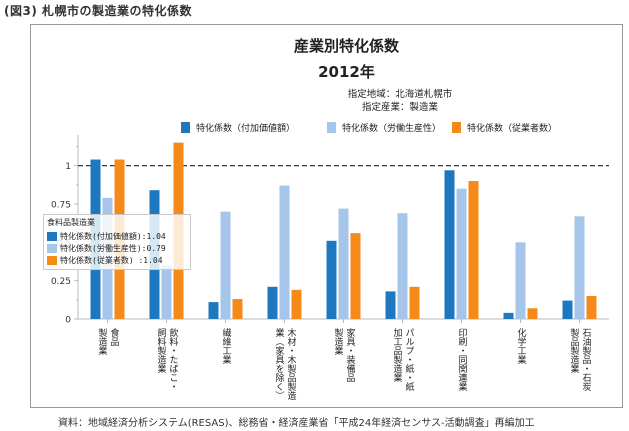 The width and height of the screenshot is (629, 431). Describe the element at coordinates (586, 360) in the screenshot. I see `x-tick-label: 石油製品・石炭` at that location.